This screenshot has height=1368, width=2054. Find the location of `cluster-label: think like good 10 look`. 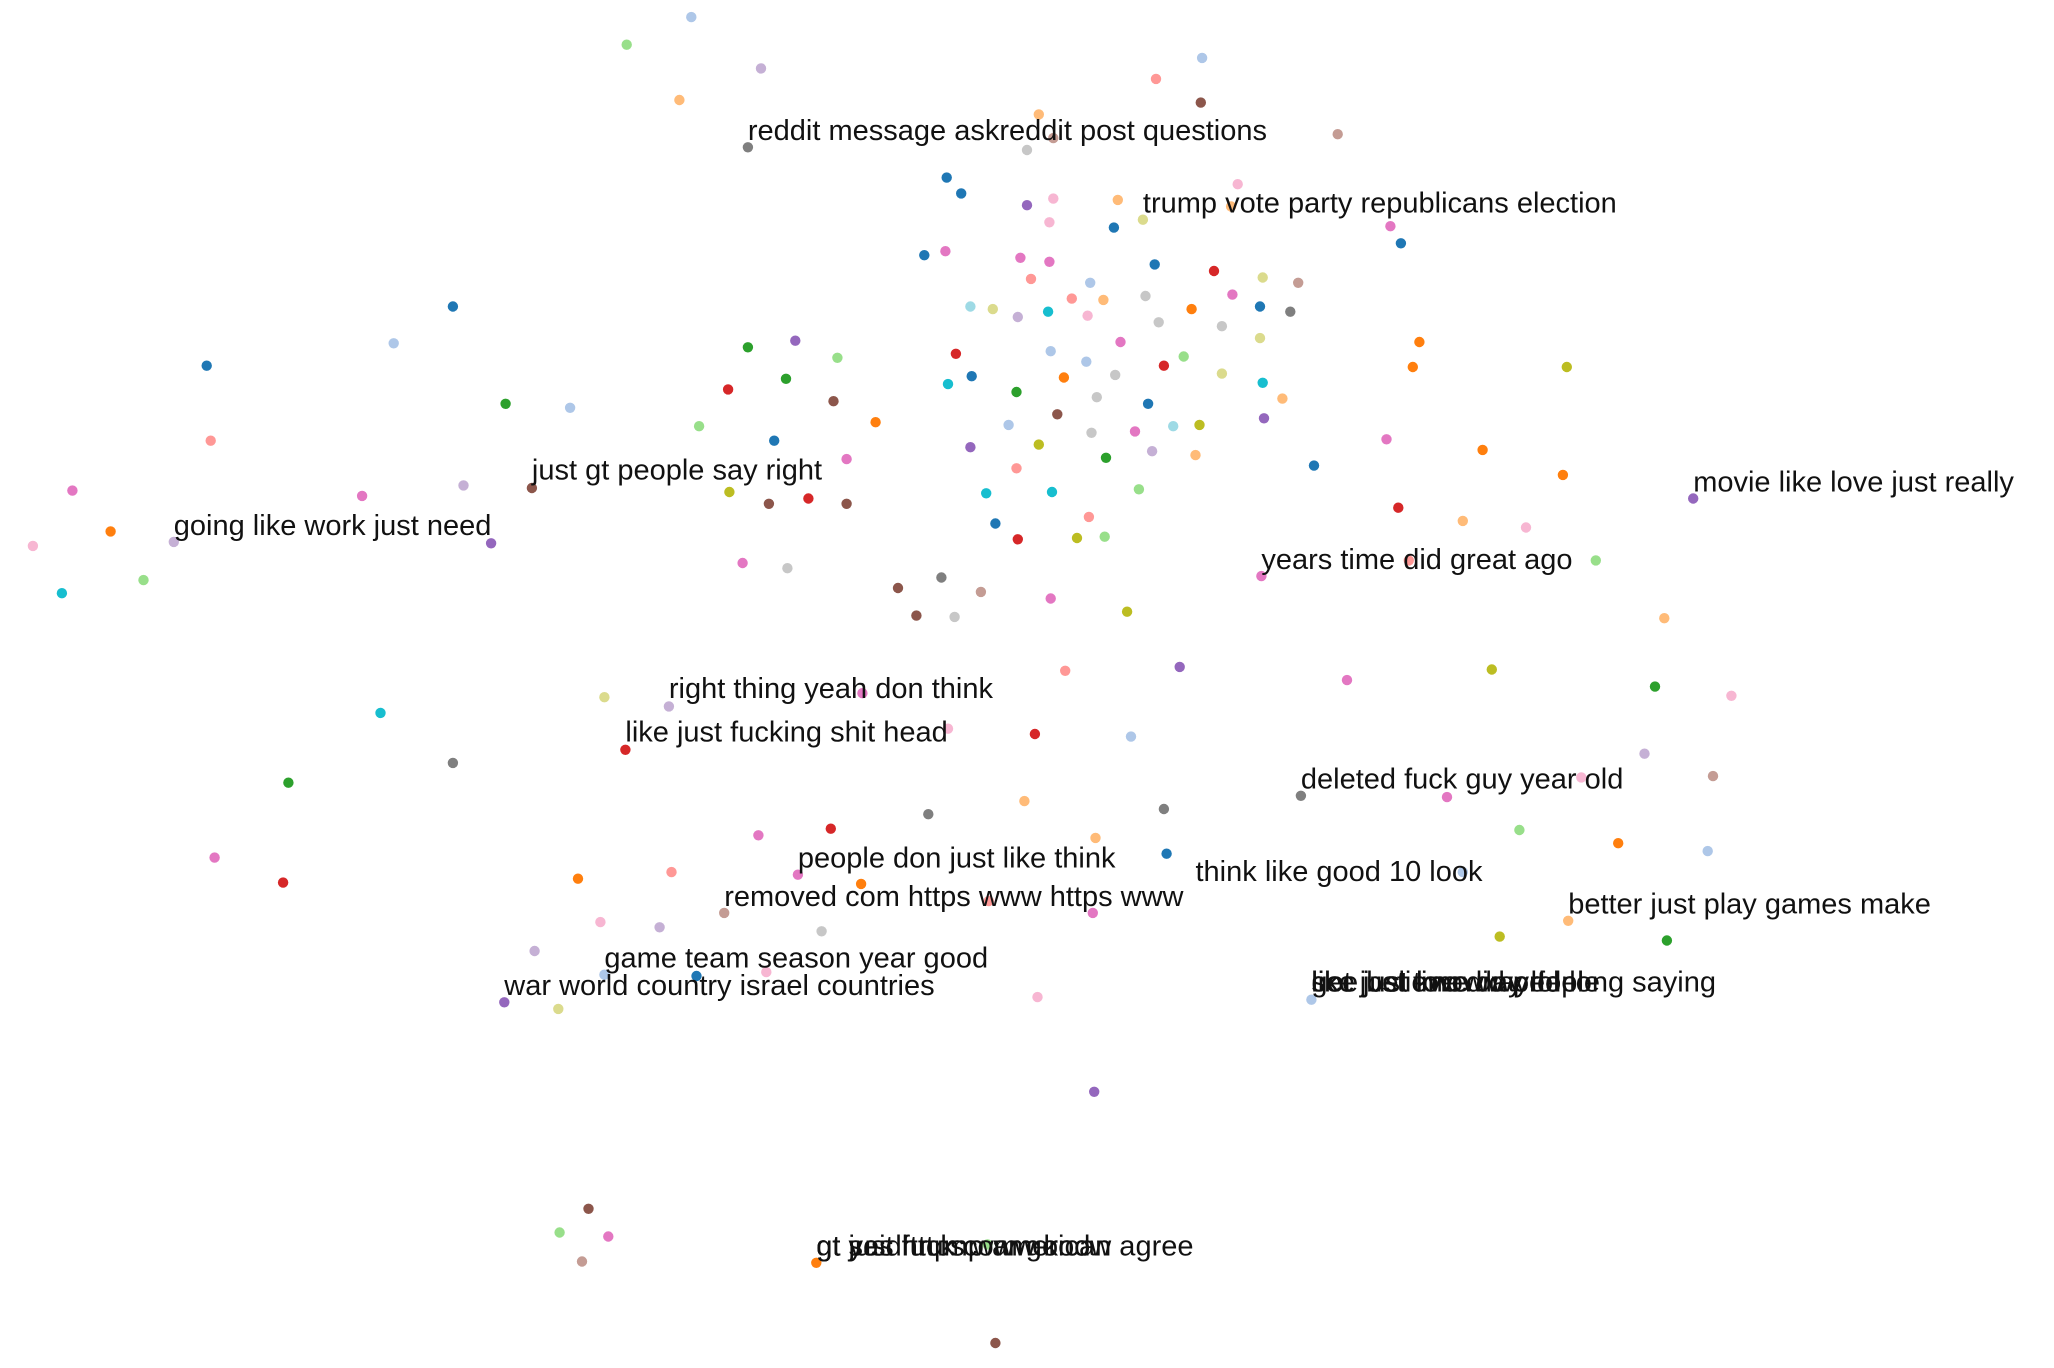

cluster-label: think like good 10 look is located at coordinates (1339, 872).